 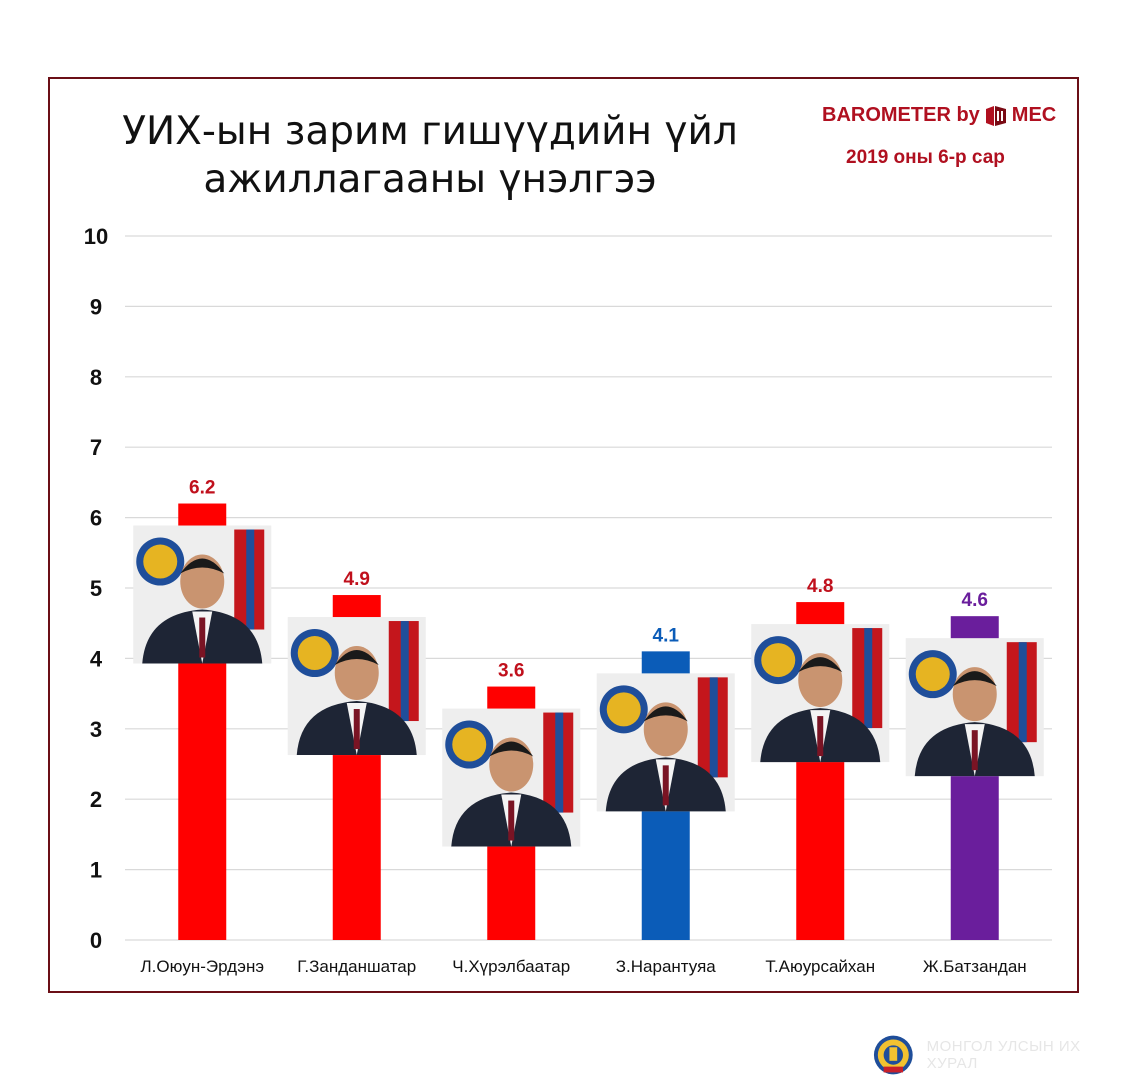 I want to click on y-tick-label: 2, so click(x=96, y=799).